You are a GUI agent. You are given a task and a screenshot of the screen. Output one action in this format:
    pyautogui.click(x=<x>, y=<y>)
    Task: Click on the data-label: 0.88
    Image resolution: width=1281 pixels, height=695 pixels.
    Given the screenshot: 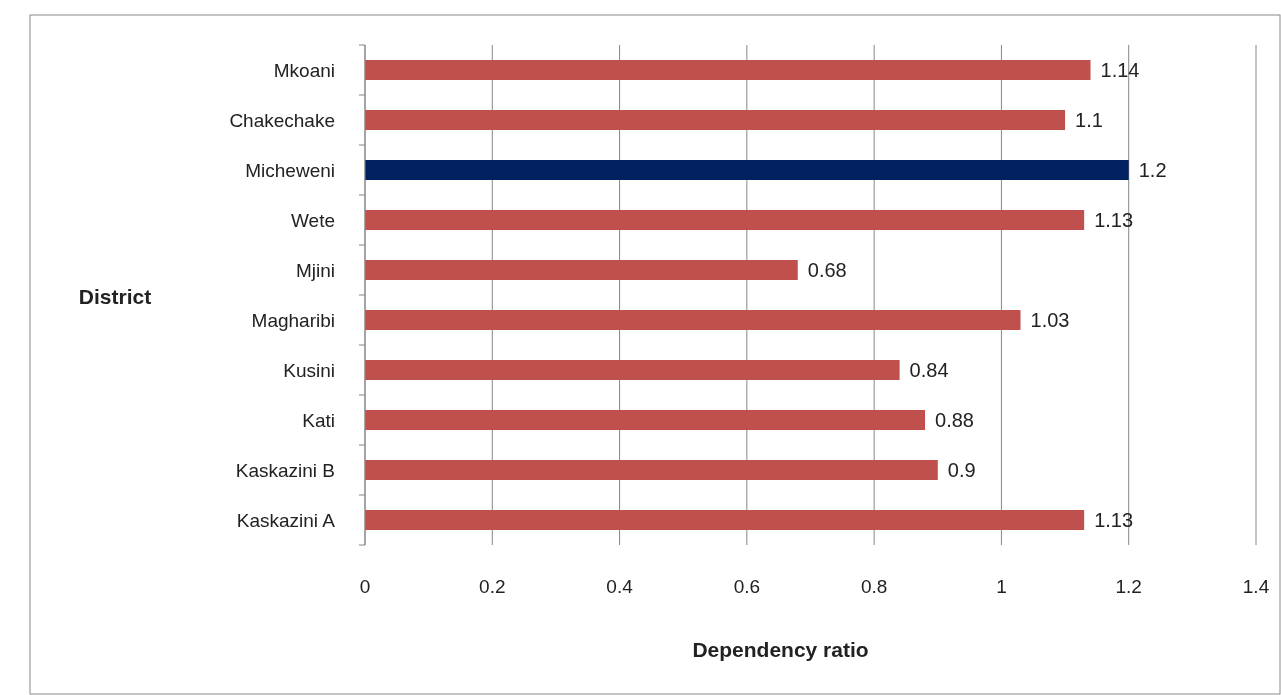 What is the action you would take?
    pyautogui.click(x=954, y=420)
    